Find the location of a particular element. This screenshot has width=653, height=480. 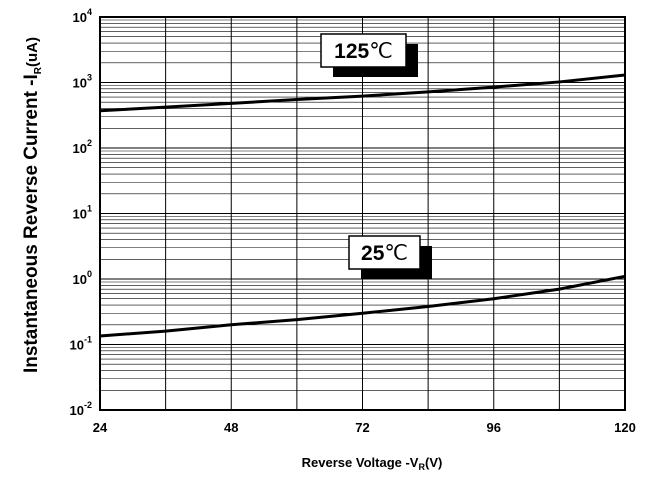

y-tick-label: 10² is located at coordinates (82, 147).